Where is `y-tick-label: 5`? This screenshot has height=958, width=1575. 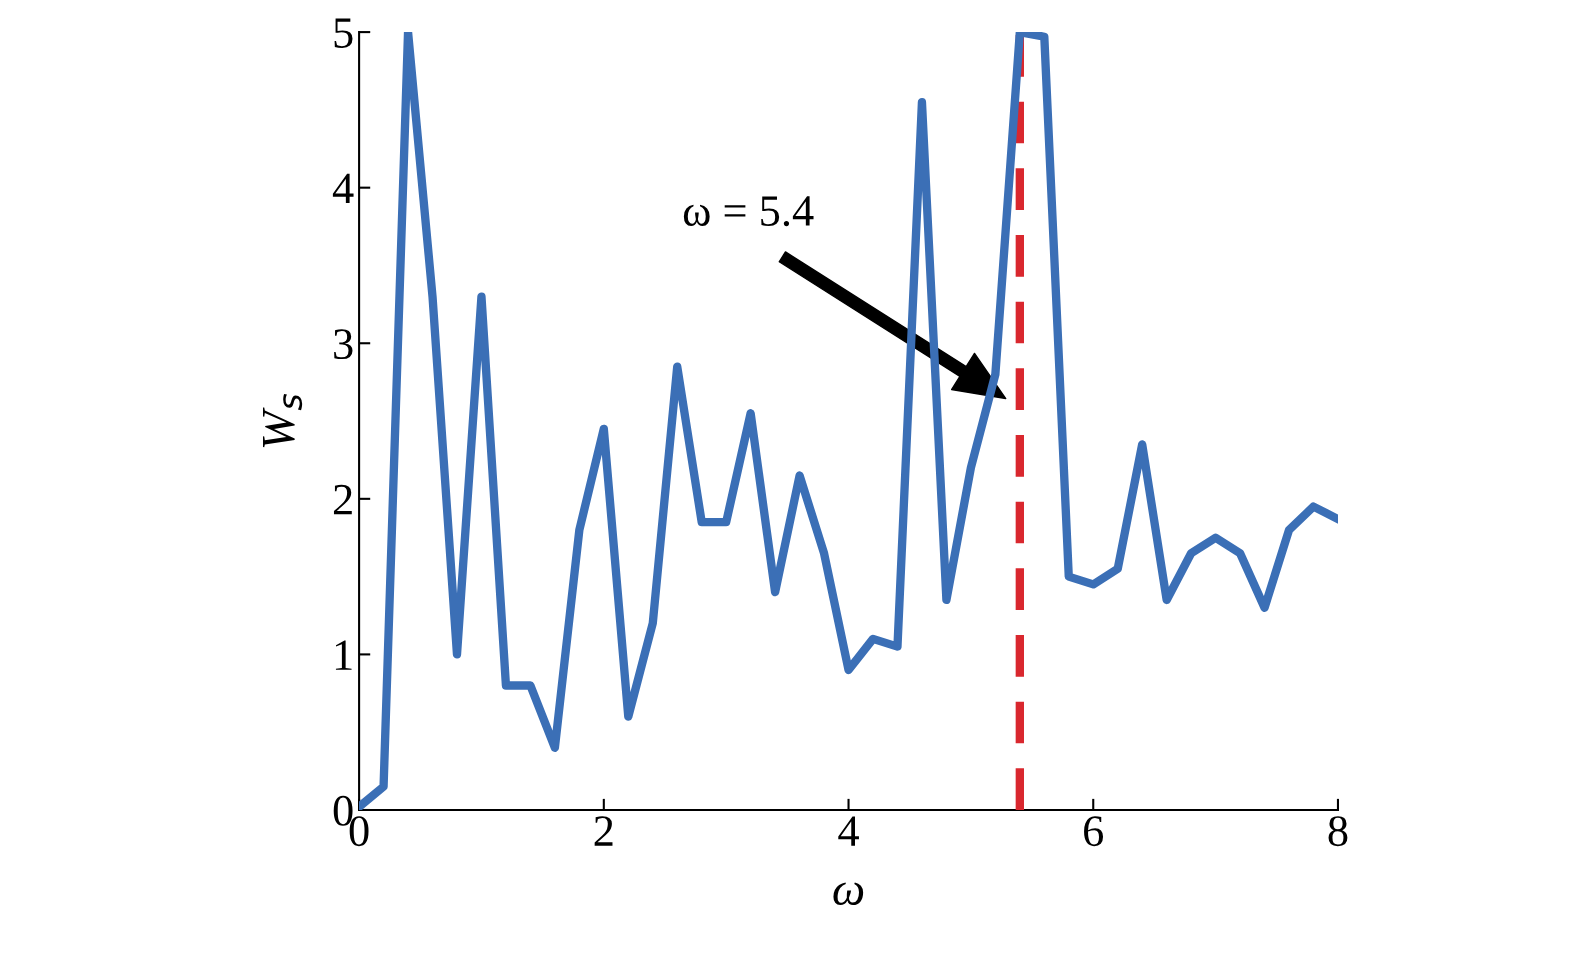
y-tick-label: 5 is located at coordinates (343, 33).